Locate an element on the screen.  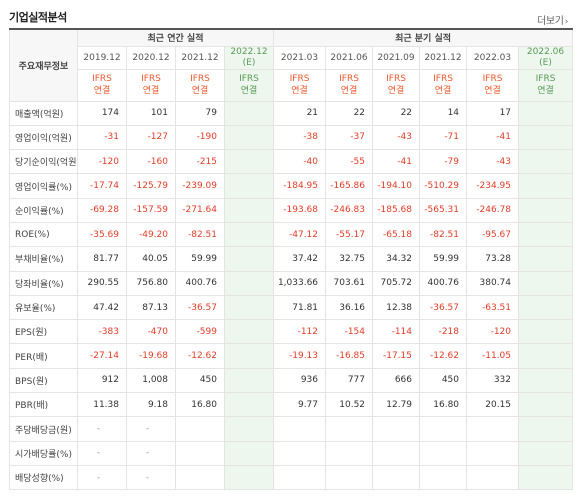
table-cell: -215 is located at coordinates (200, 162).